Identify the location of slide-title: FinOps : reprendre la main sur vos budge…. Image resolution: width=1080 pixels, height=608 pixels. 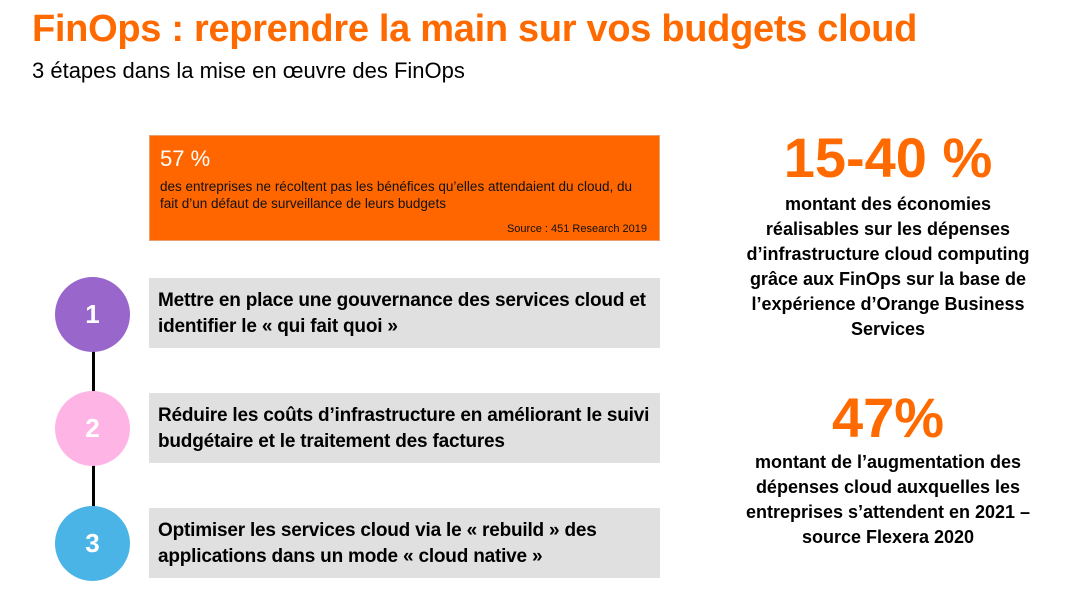
(475, 29).